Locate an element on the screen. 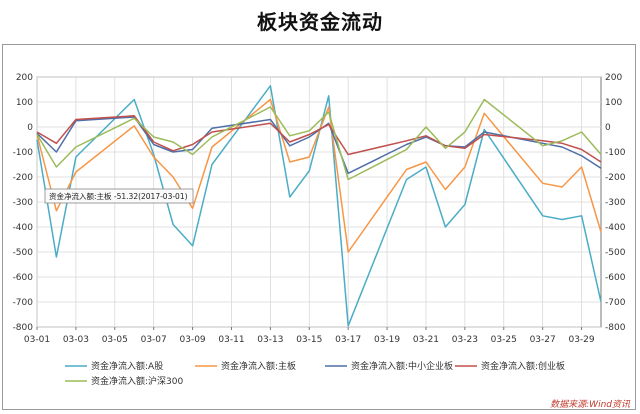  legend-label: 资金净流入额:A股 is located at coordinates (127, 366).